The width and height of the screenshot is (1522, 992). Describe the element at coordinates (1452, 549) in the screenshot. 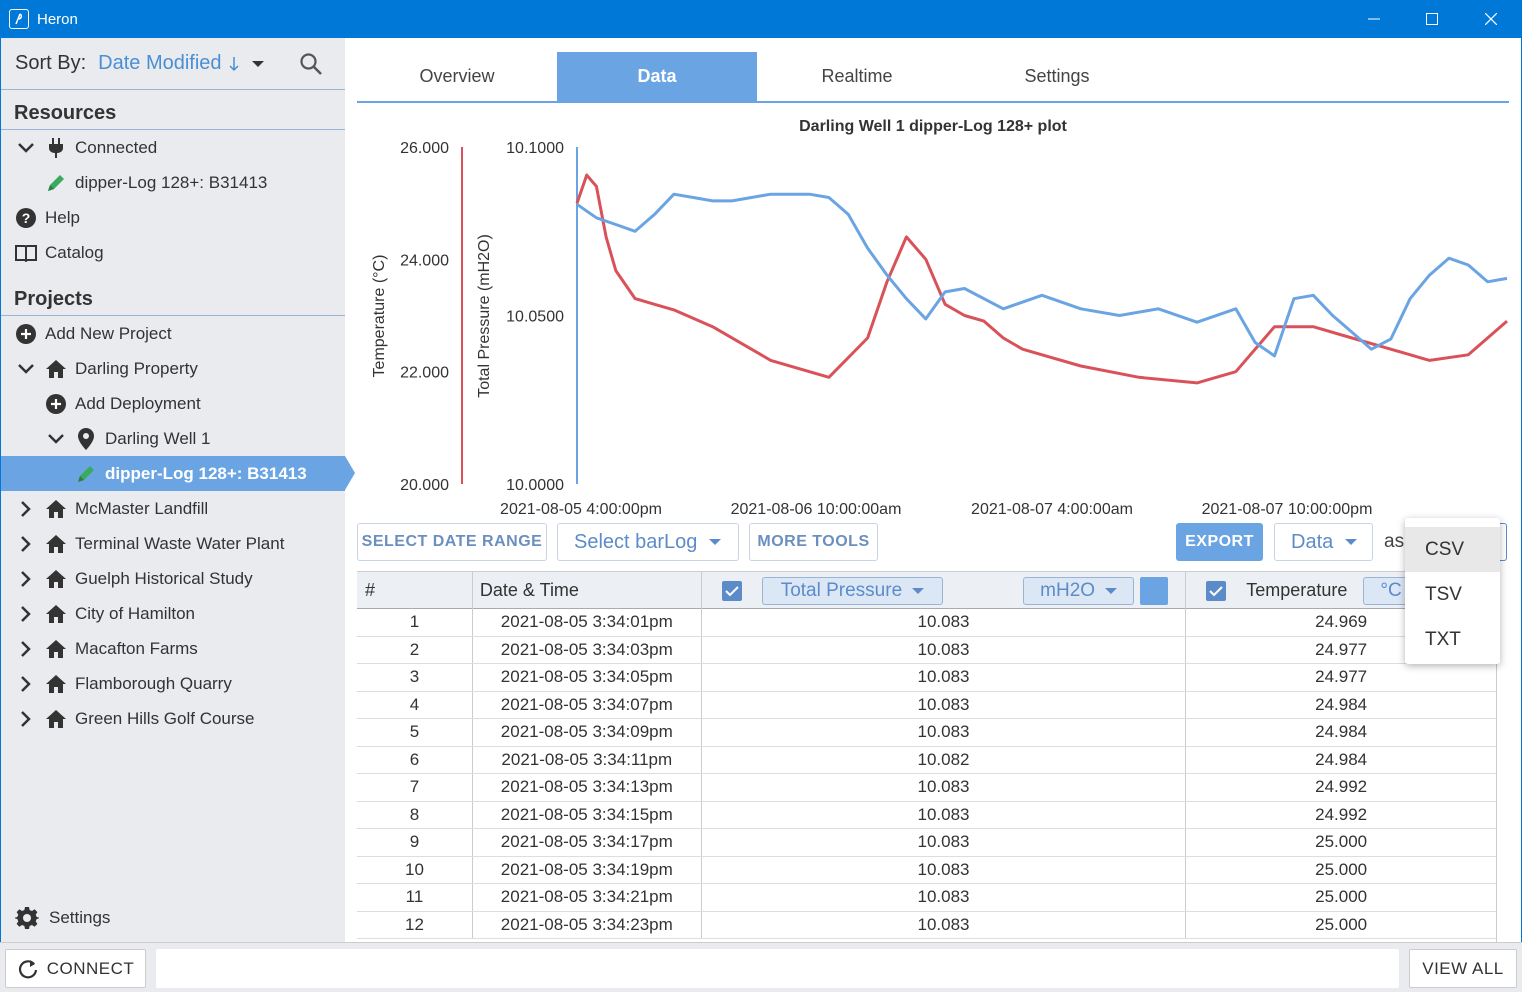

I see `menu-item-csv: CSV` at that location.